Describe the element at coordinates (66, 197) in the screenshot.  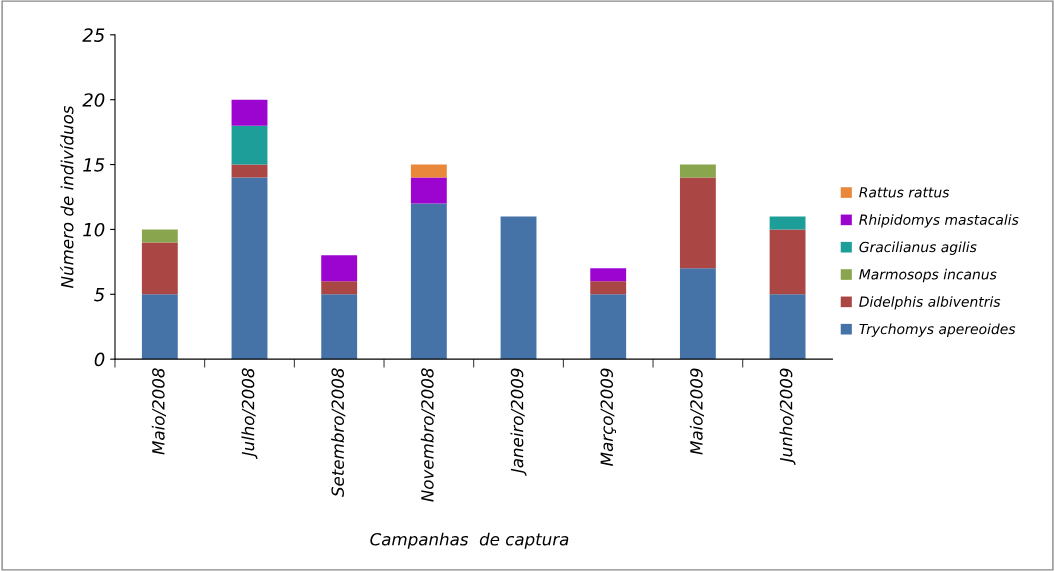
I see `y-axis-title: Número de indivíduos` at that location.